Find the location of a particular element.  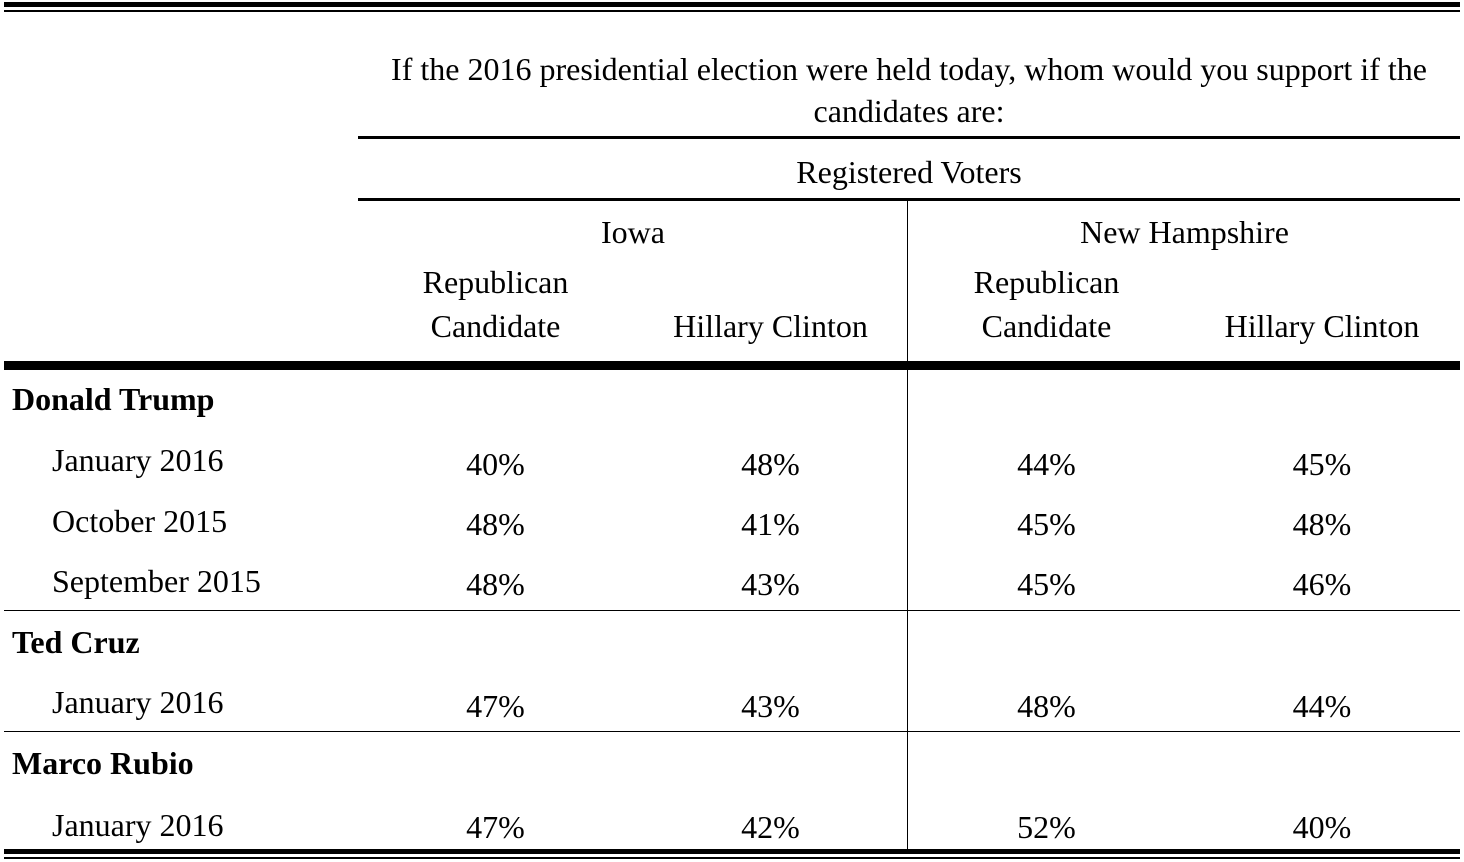

question-rule is located at coordinates (909, 137).